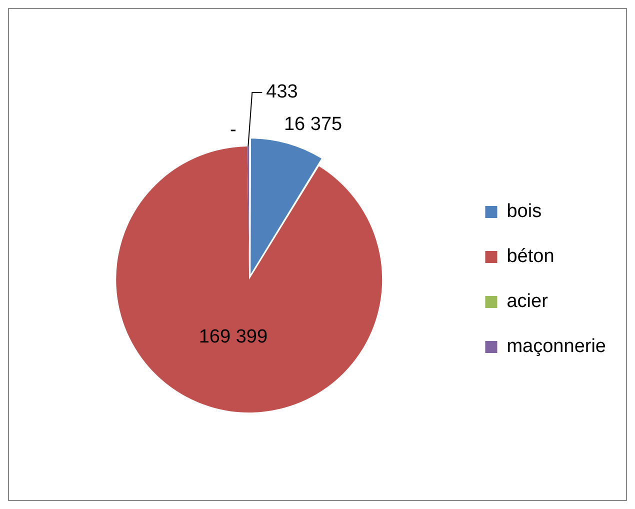 The width and height of the screenshot is (635, 509). What do you see at coordinates (556, 347) in the screenshot?
I see `legend-label: maçonnerie` at bounding box center [556, 347].